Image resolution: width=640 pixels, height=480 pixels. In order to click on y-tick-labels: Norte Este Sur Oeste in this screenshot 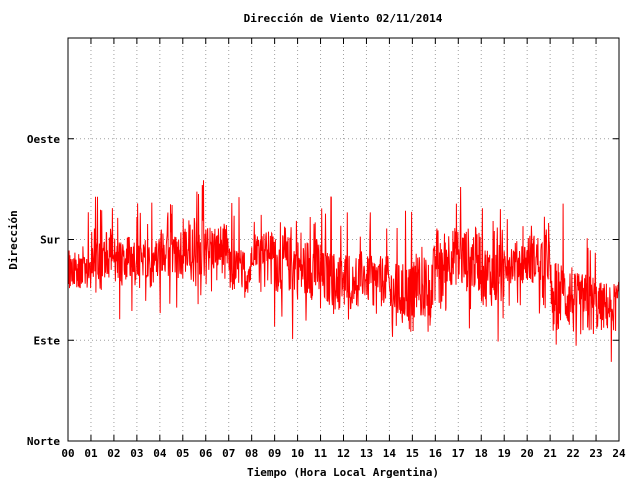, I will do `click(43, 290)`.